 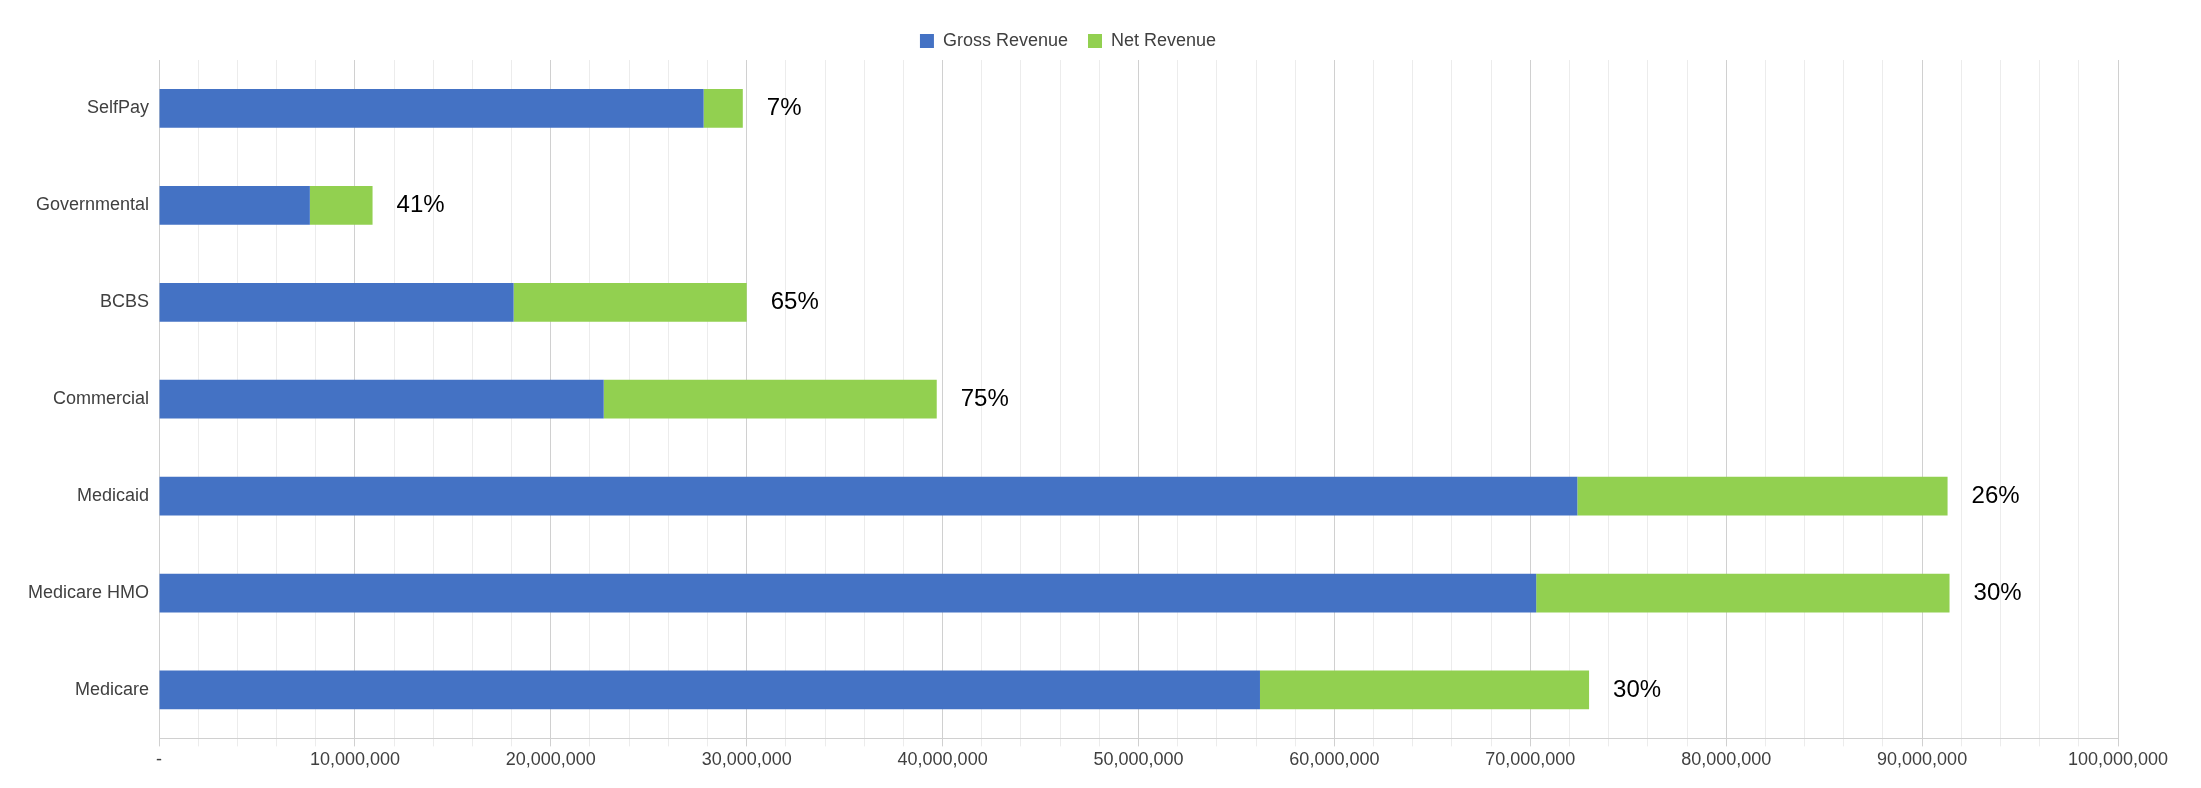 I want to click on x-tick-label: 60,000,000, so click(x=1334, y=759).